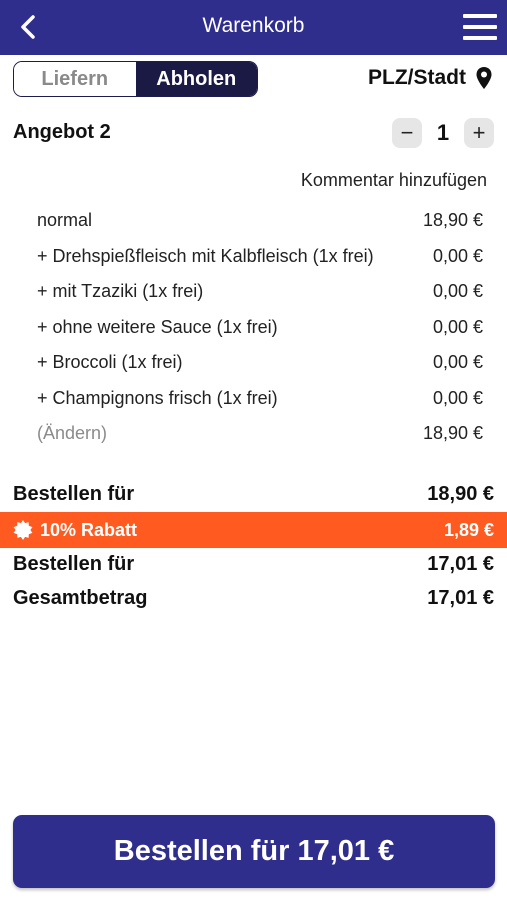 This screenshot has height=900, width=507. I want to click on subtotal-value: 18,90 €, so click(460, 494).